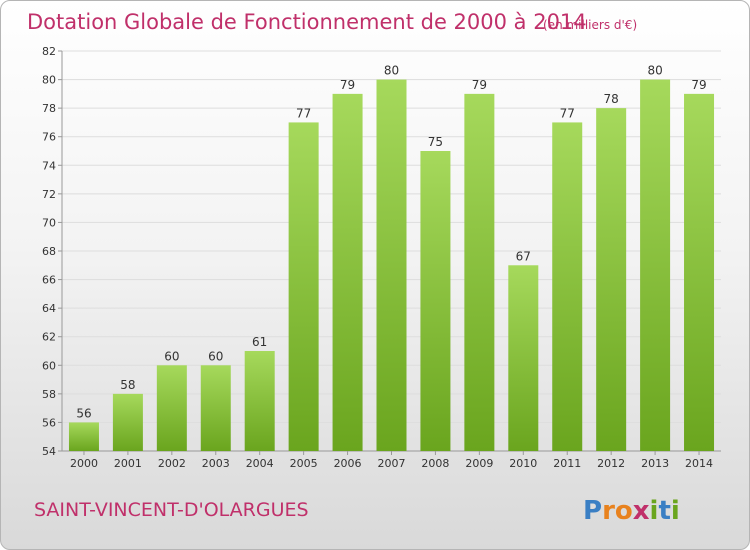 Image resolution: width=750 pixels, height=550 pixels. Describe the element at coordinates (49, 137) in the screenshot. I see `y-tick-label: 76` at that location.